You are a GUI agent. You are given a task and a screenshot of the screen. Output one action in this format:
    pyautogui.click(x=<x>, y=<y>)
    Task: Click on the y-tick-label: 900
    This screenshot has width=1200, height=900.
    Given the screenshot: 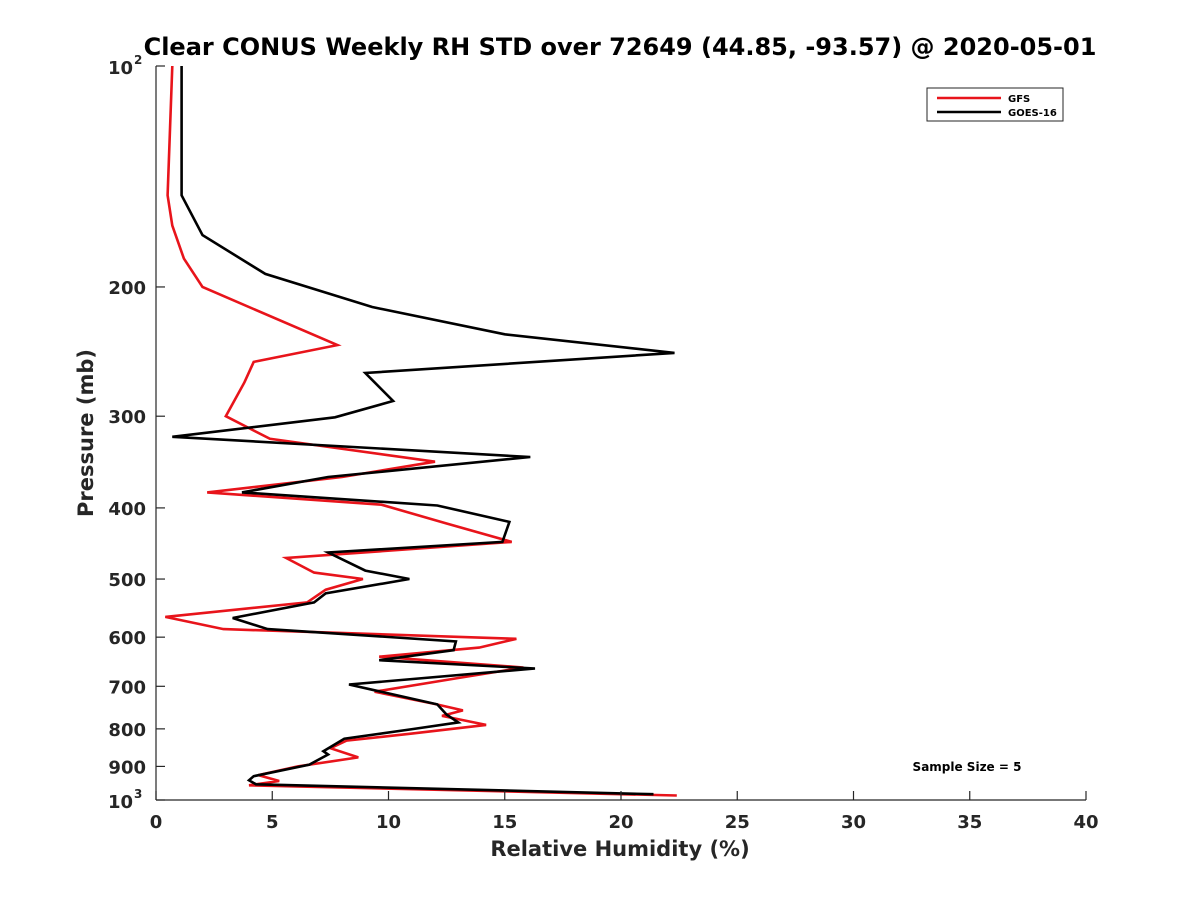 What is the action you would take?
    pyautogui.click(x=127, y=767)
    